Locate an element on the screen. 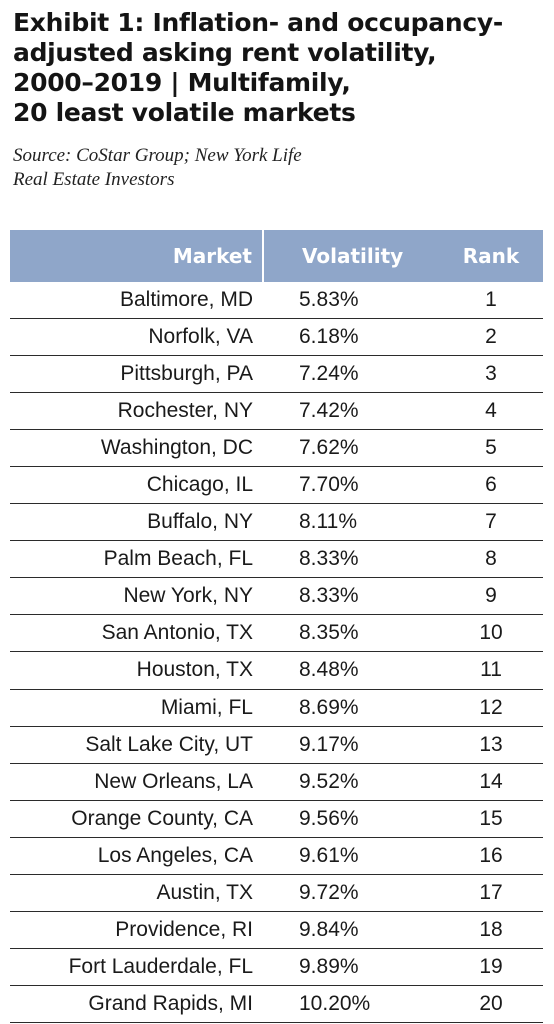  table-row: Houston, TX 8.48% 11 is located at coordinates (276, 670).